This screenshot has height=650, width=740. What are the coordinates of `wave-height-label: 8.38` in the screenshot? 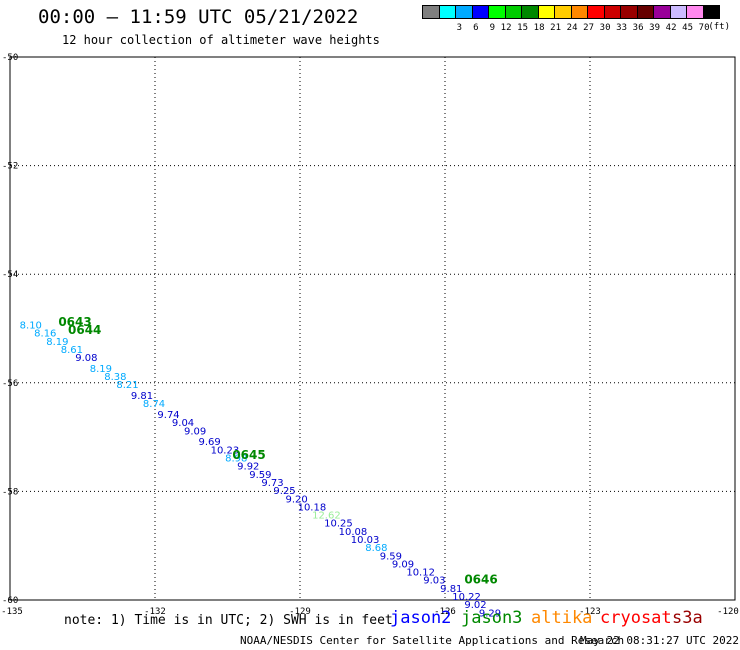 It's located at (115, 377).